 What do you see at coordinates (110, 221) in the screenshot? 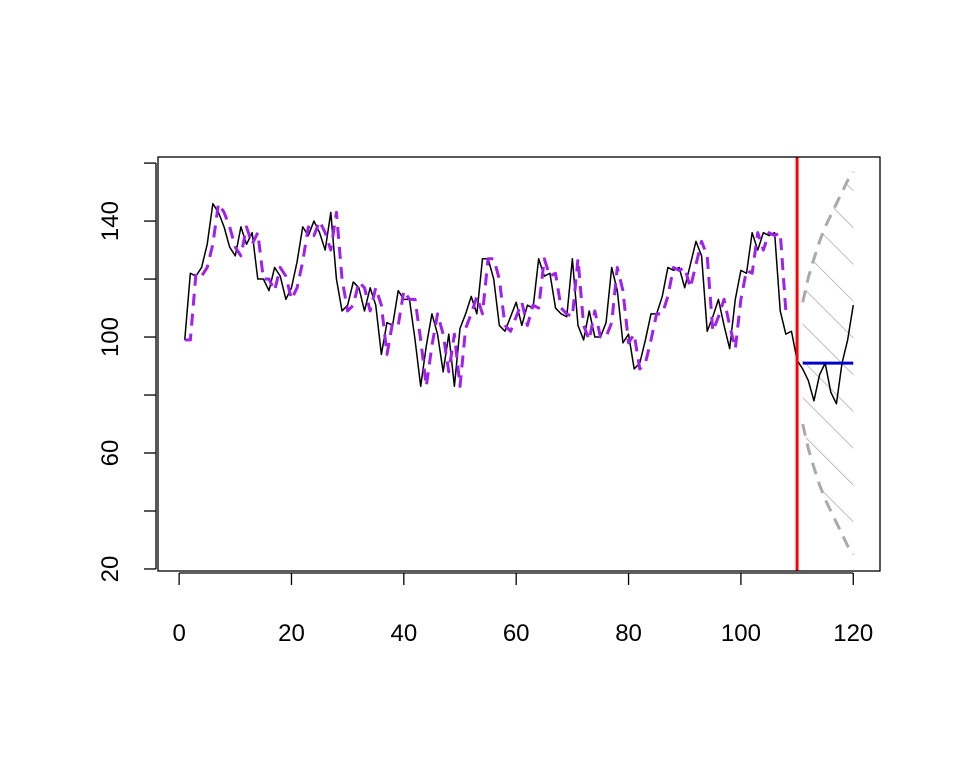
I see `y-tick-label: 140` at bounding box center [110, 221].